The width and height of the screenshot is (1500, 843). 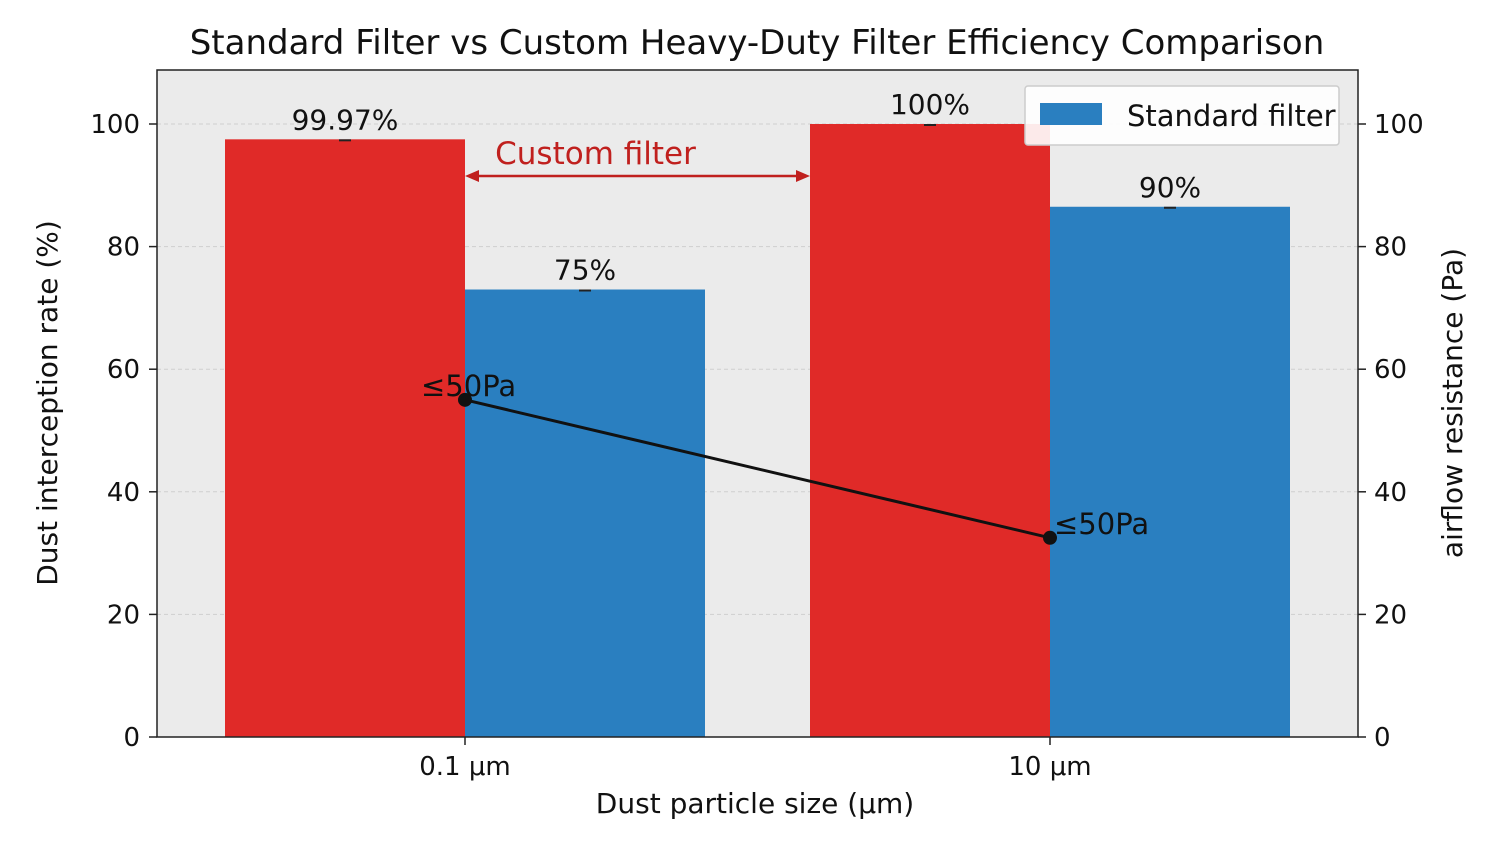 What do you see at coordinates (131, 738) in the screenshot?
I see `y-tick-label-0: 0` at bounding box center [131, 738].